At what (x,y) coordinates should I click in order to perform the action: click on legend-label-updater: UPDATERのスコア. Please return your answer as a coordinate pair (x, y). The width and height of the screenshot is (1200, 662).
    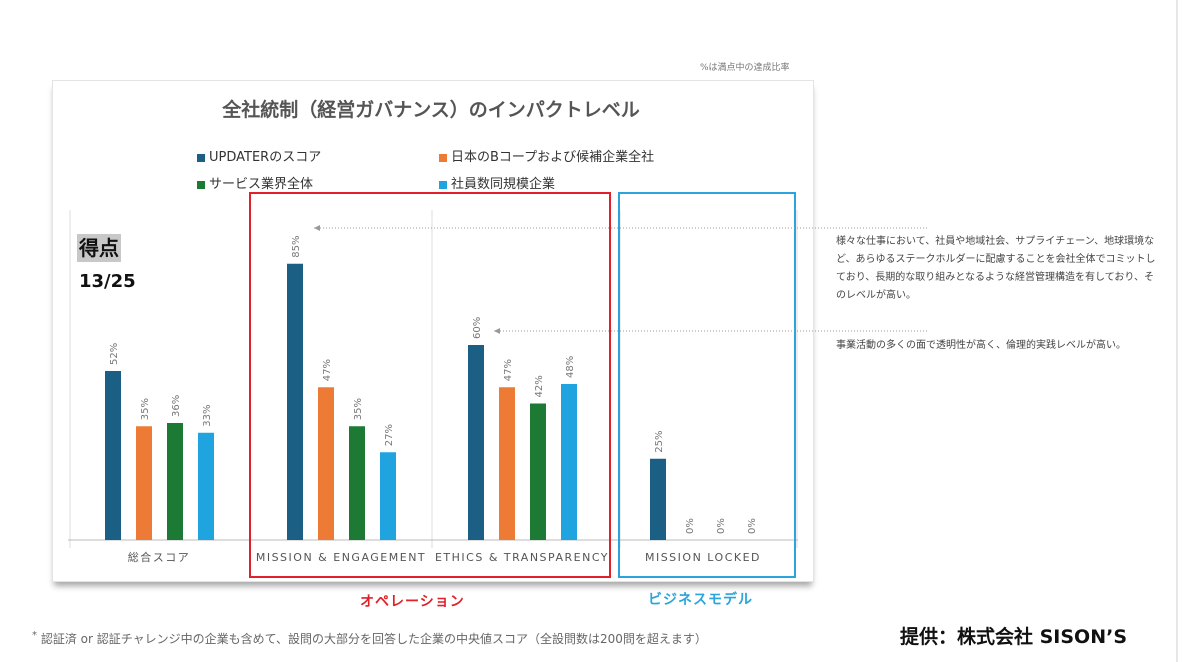
    Looking at the image, I should click on (265, 157).